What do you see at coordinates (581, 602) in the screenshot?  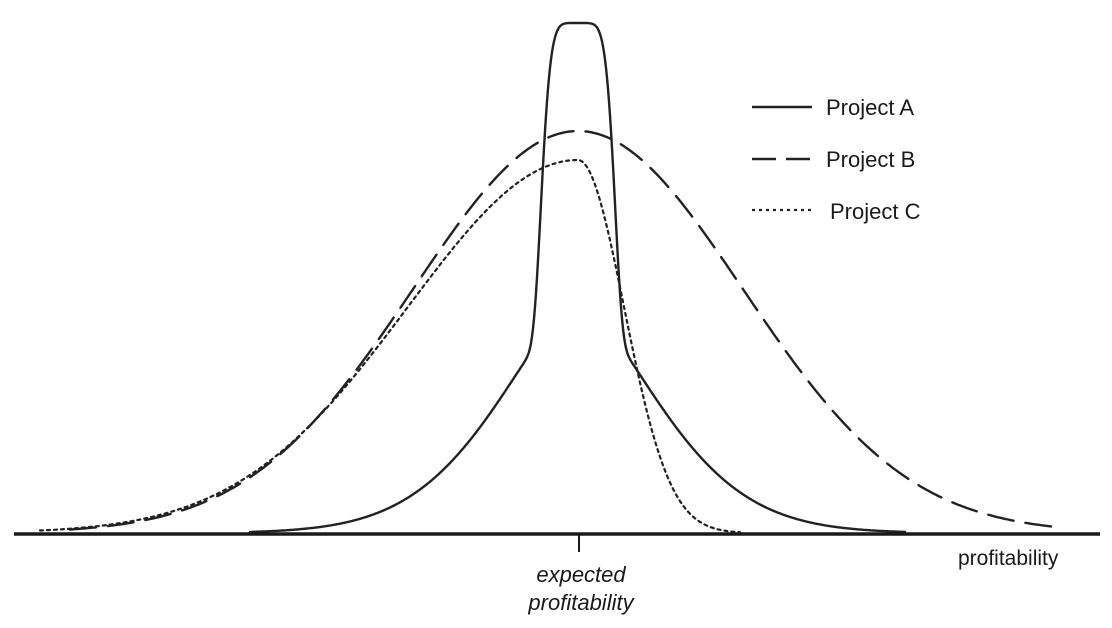 I see `expected-profitability-label-line2: profitability` at bounding box center [581, 602].